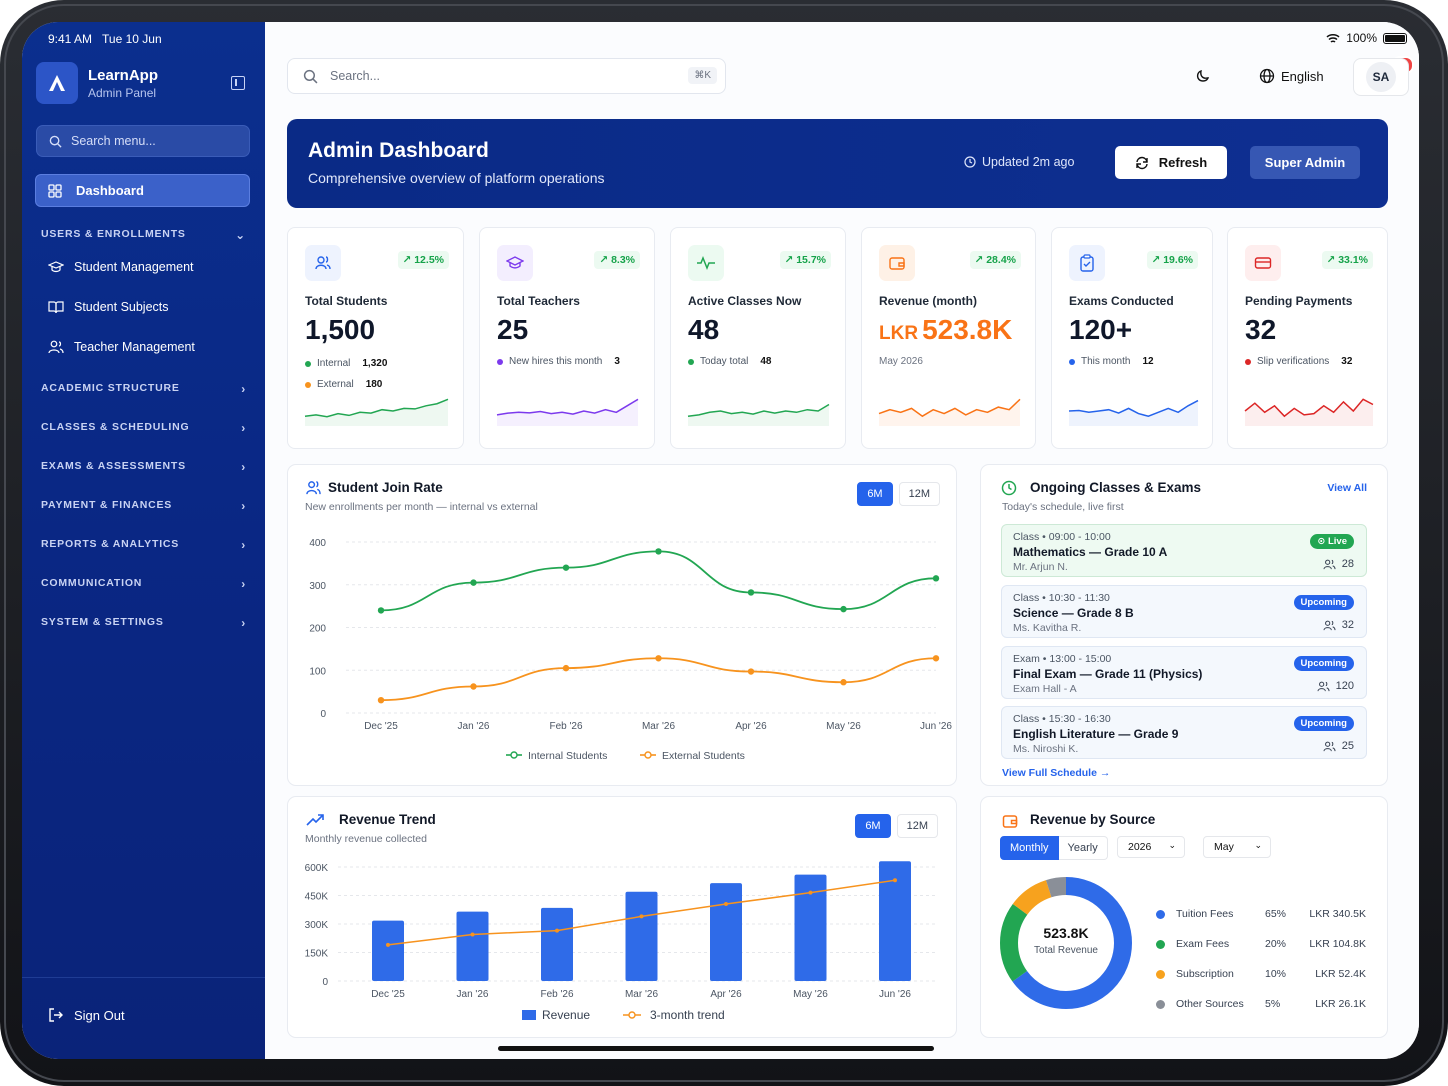  Describe the element at coordinates (1148, 361) in the screenshot. I see `meta-value: 12` at that location.